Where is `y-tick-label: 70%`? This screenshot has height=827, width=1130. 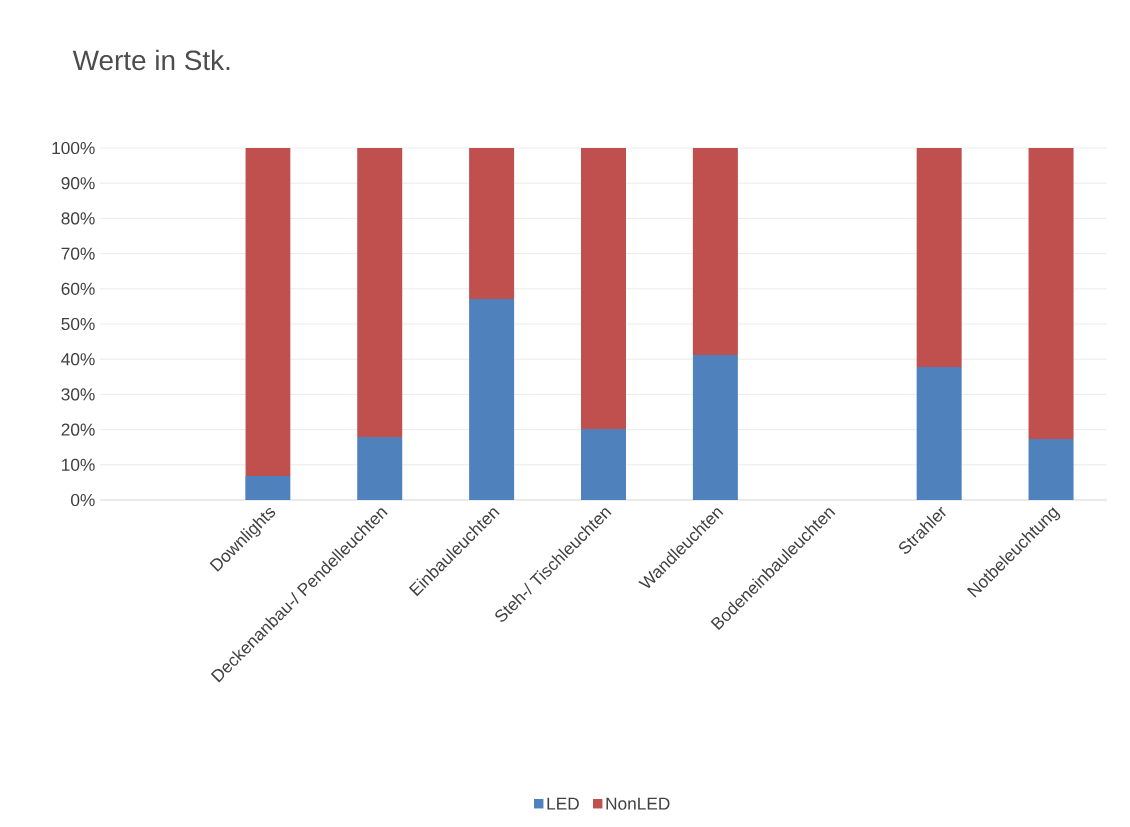
y-tick-label: 70% is located at coordinates (78, 253).